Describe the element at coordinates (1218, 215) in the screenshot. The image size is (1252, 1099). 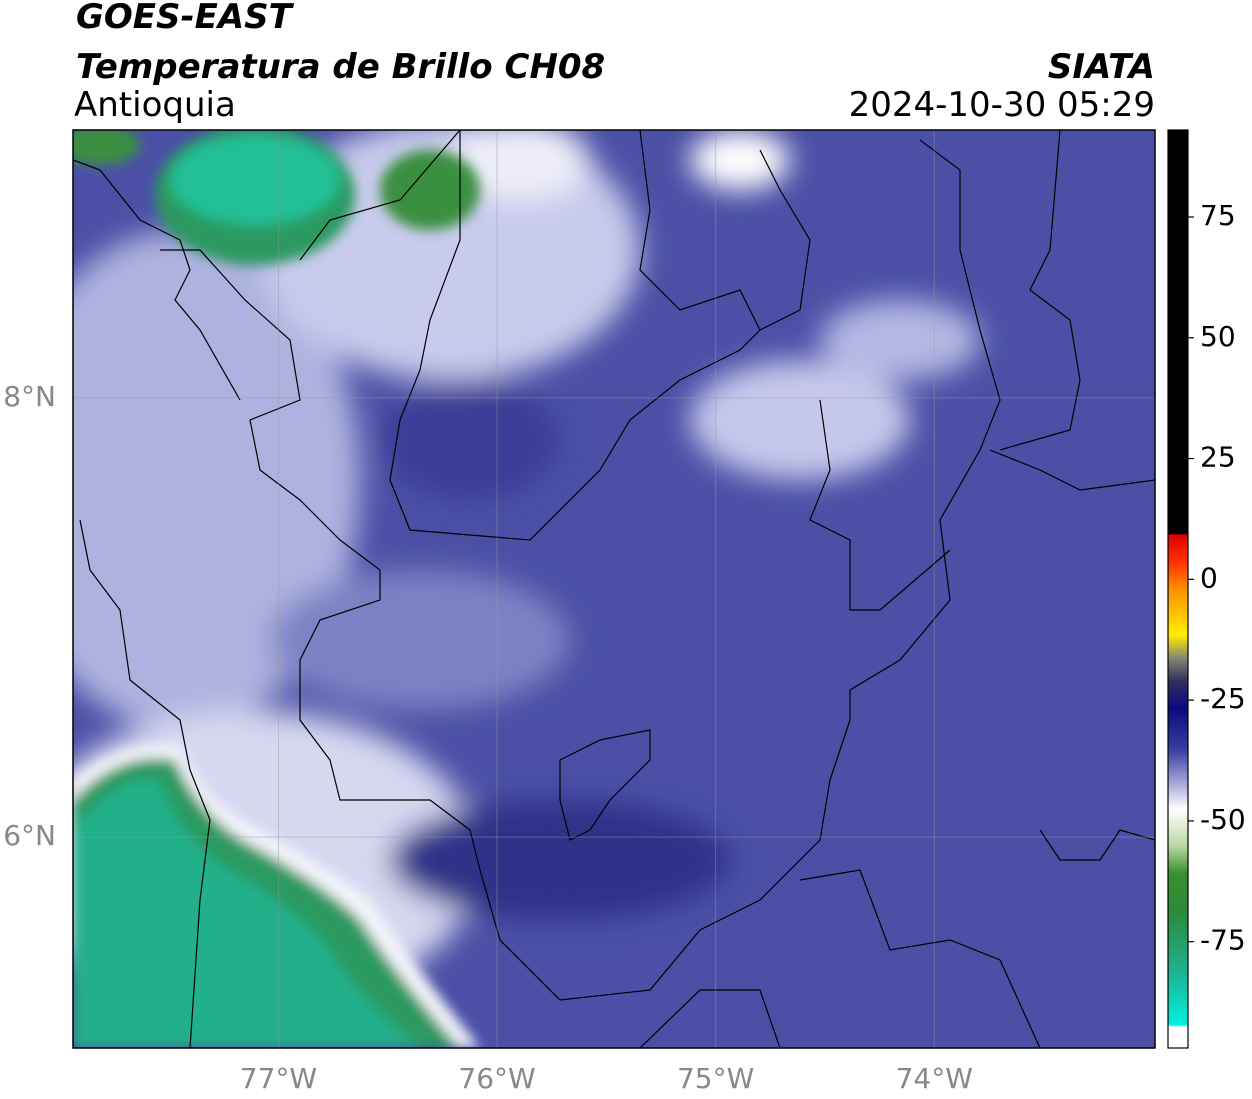
I see `colorbar-tick-label: 75` at that location.